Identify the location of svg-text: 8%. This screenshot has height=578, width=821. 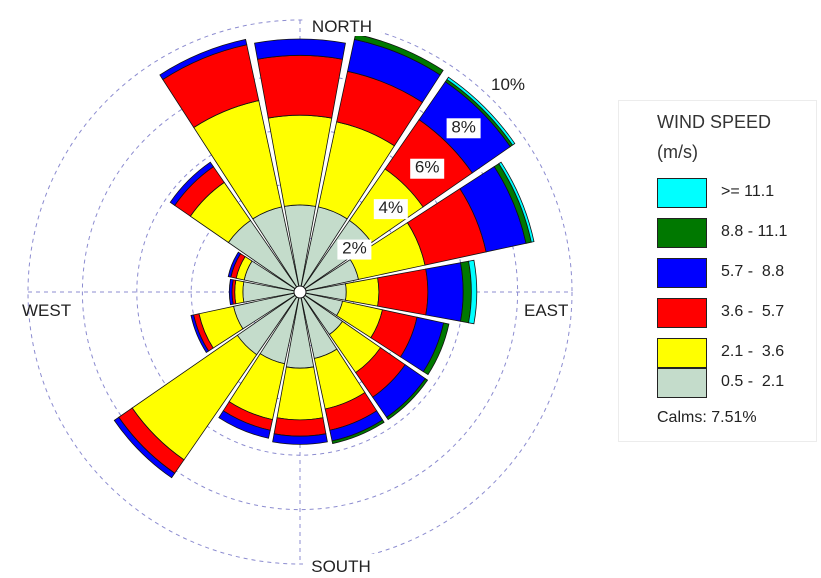
(463, 126).